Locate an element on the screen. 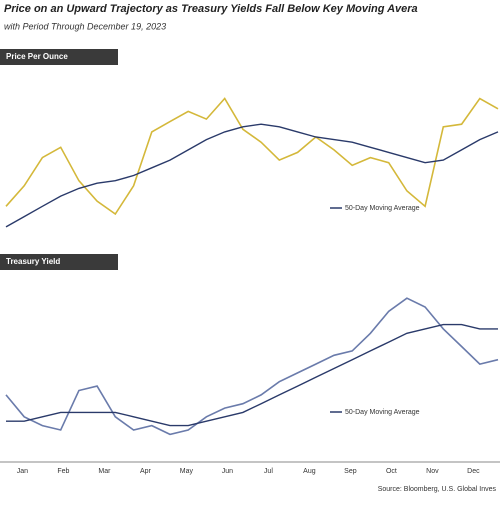 The height and width of the screenshot is (505, 500). source: Source: Bloomberg, U.S. Global Inves is located at coordinates (437, 489).